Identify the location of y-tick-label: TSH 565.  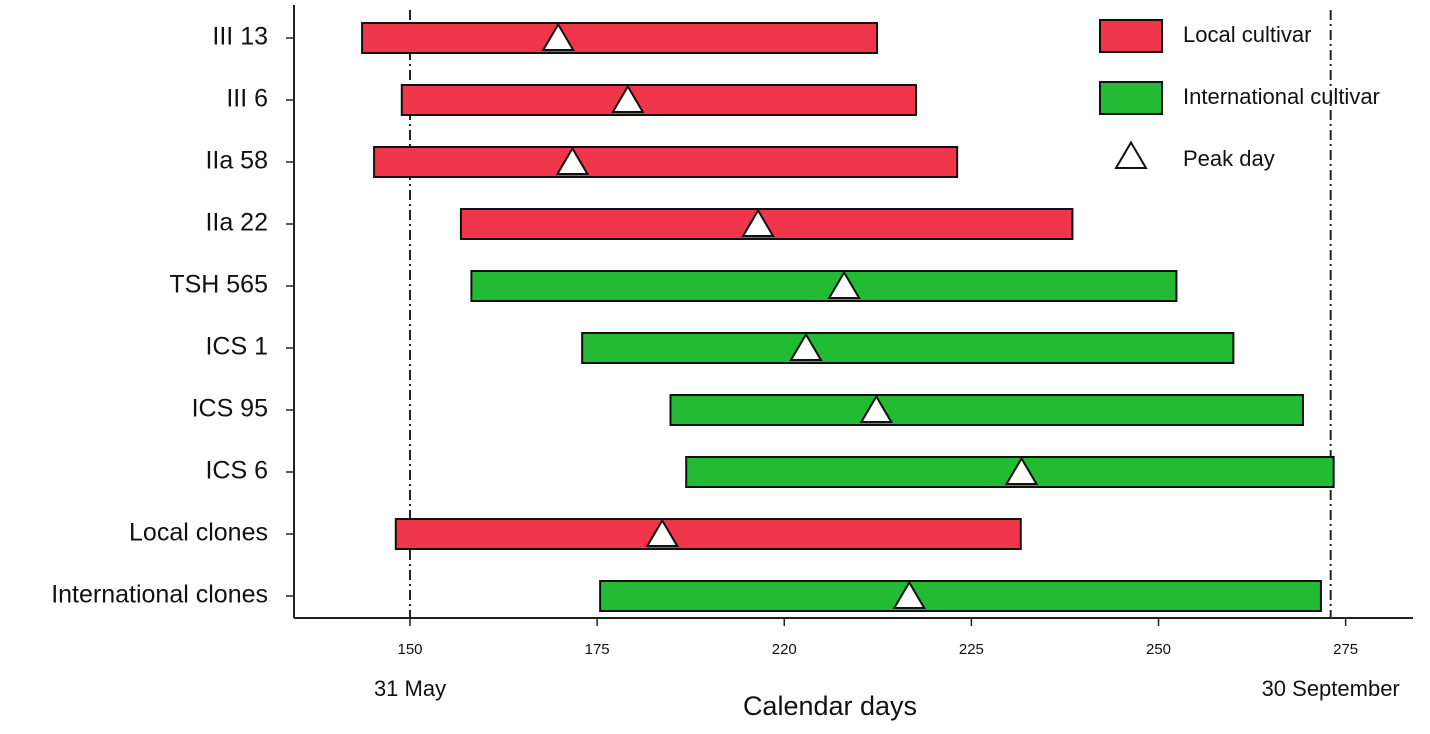
(218, 285).